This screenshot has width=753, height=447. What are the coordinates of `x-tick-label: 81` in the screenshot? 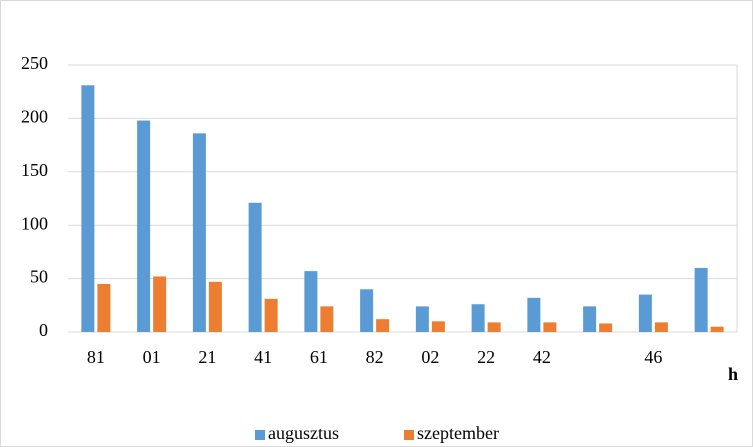 It's located at (96, 357).